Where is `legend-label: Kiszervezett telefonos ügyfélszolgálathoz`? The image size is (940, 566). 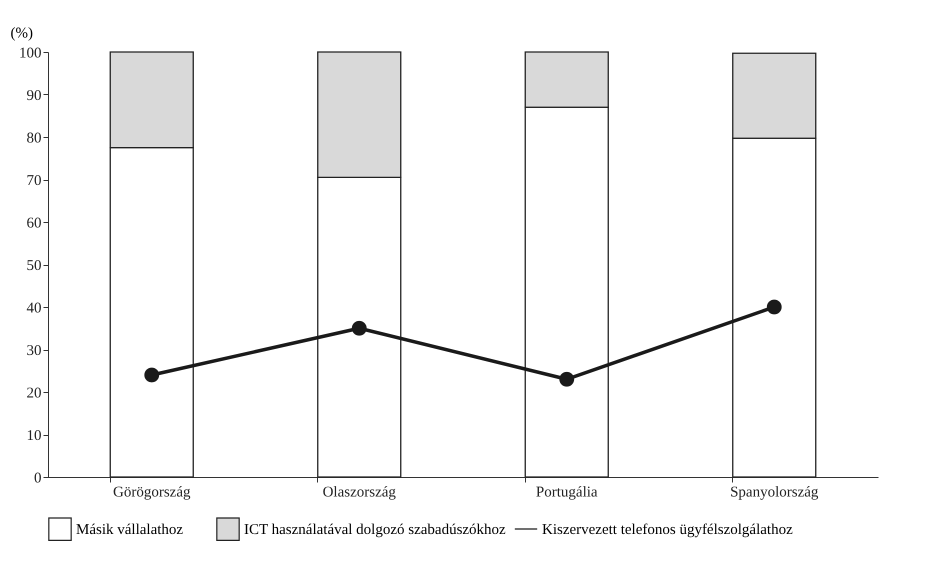
legend-label: Kiszervezett telefonos ügyfélszolgálathoz is located at coordinates (668, 530).